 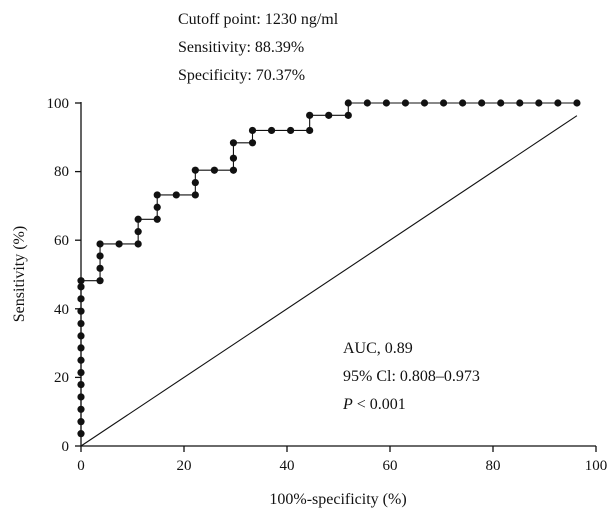 What do you see at coordinates (241, 47) in the screenshot?
I see `sensitivity-annotation: Sensitivity: 88.39%` at bounding box center [241, 47].